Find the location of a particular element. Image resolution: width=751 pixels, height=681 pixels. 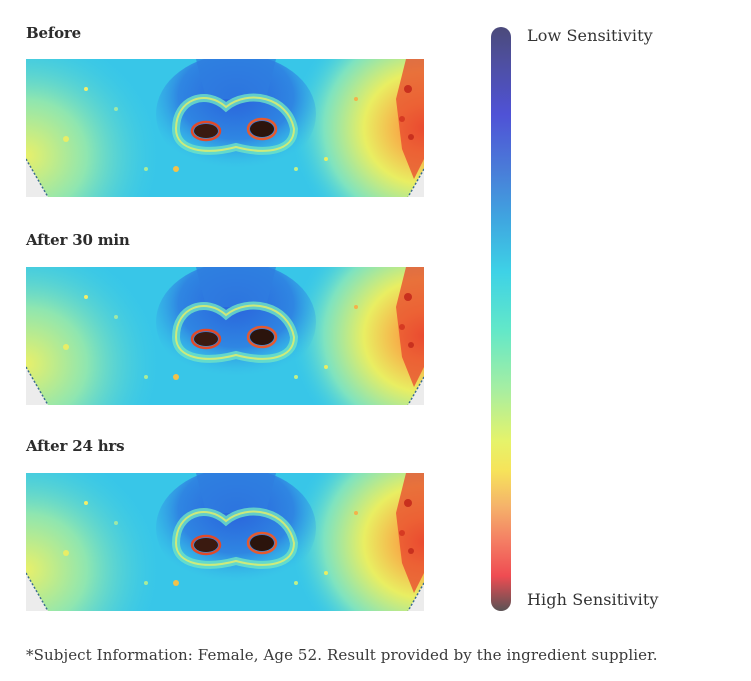

scale-label-high: High Sensitivity is located at coordinates (593, 599).